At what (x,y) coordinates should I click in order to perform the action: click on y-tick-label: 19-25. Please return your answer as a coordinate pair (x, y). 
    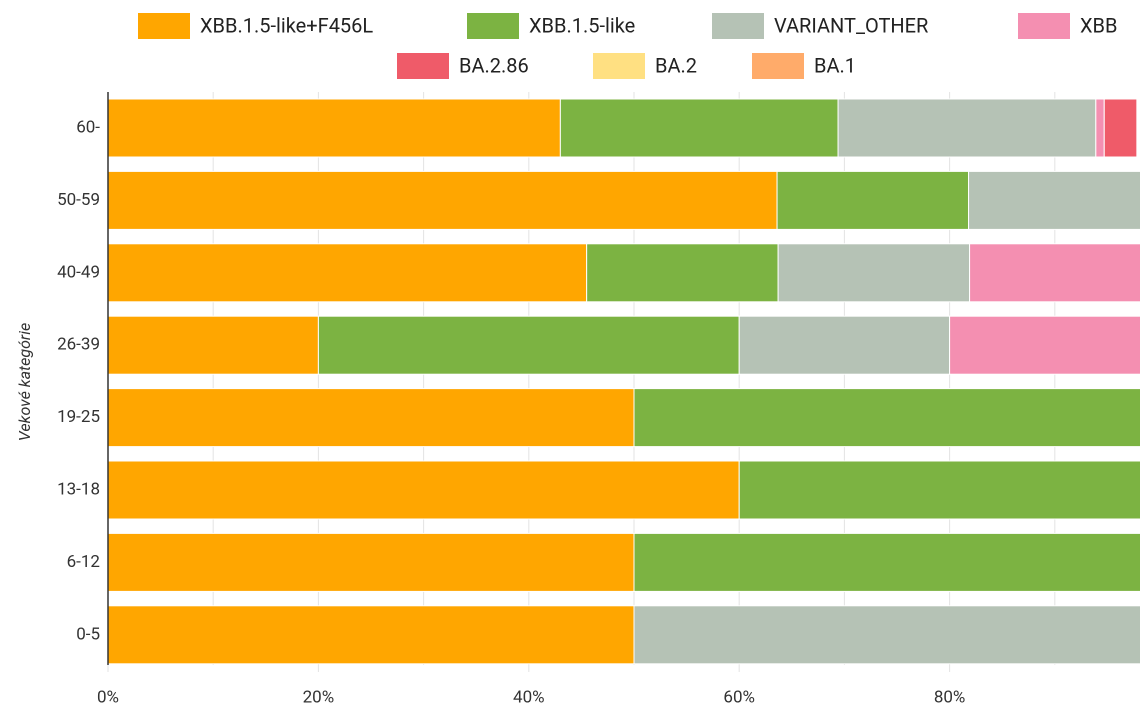
    Looking at the image, I should click on (78, 417).